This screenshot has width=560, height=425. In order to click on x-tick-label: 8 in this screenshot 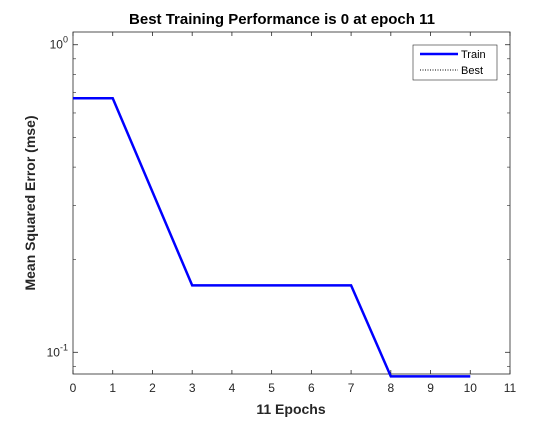, I will do `click(390, 388)`.